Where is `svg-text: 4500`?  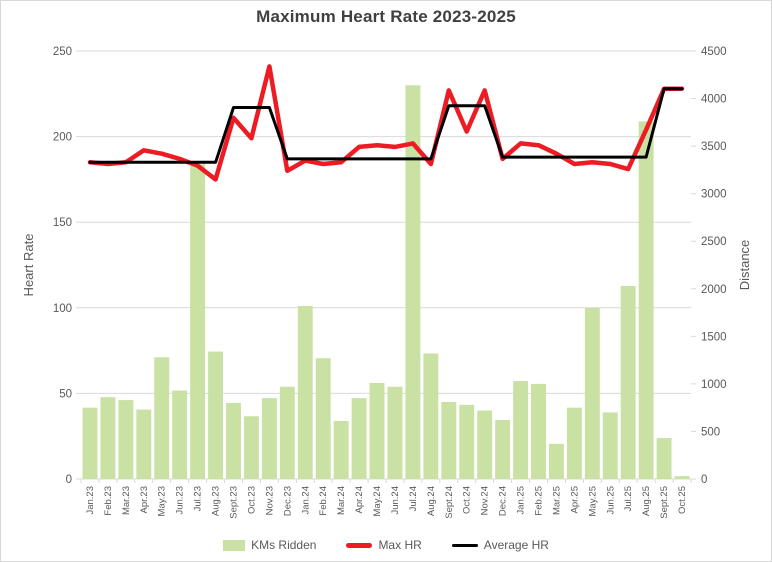
svg-text: 4500 is located at coordinates (714, 52).